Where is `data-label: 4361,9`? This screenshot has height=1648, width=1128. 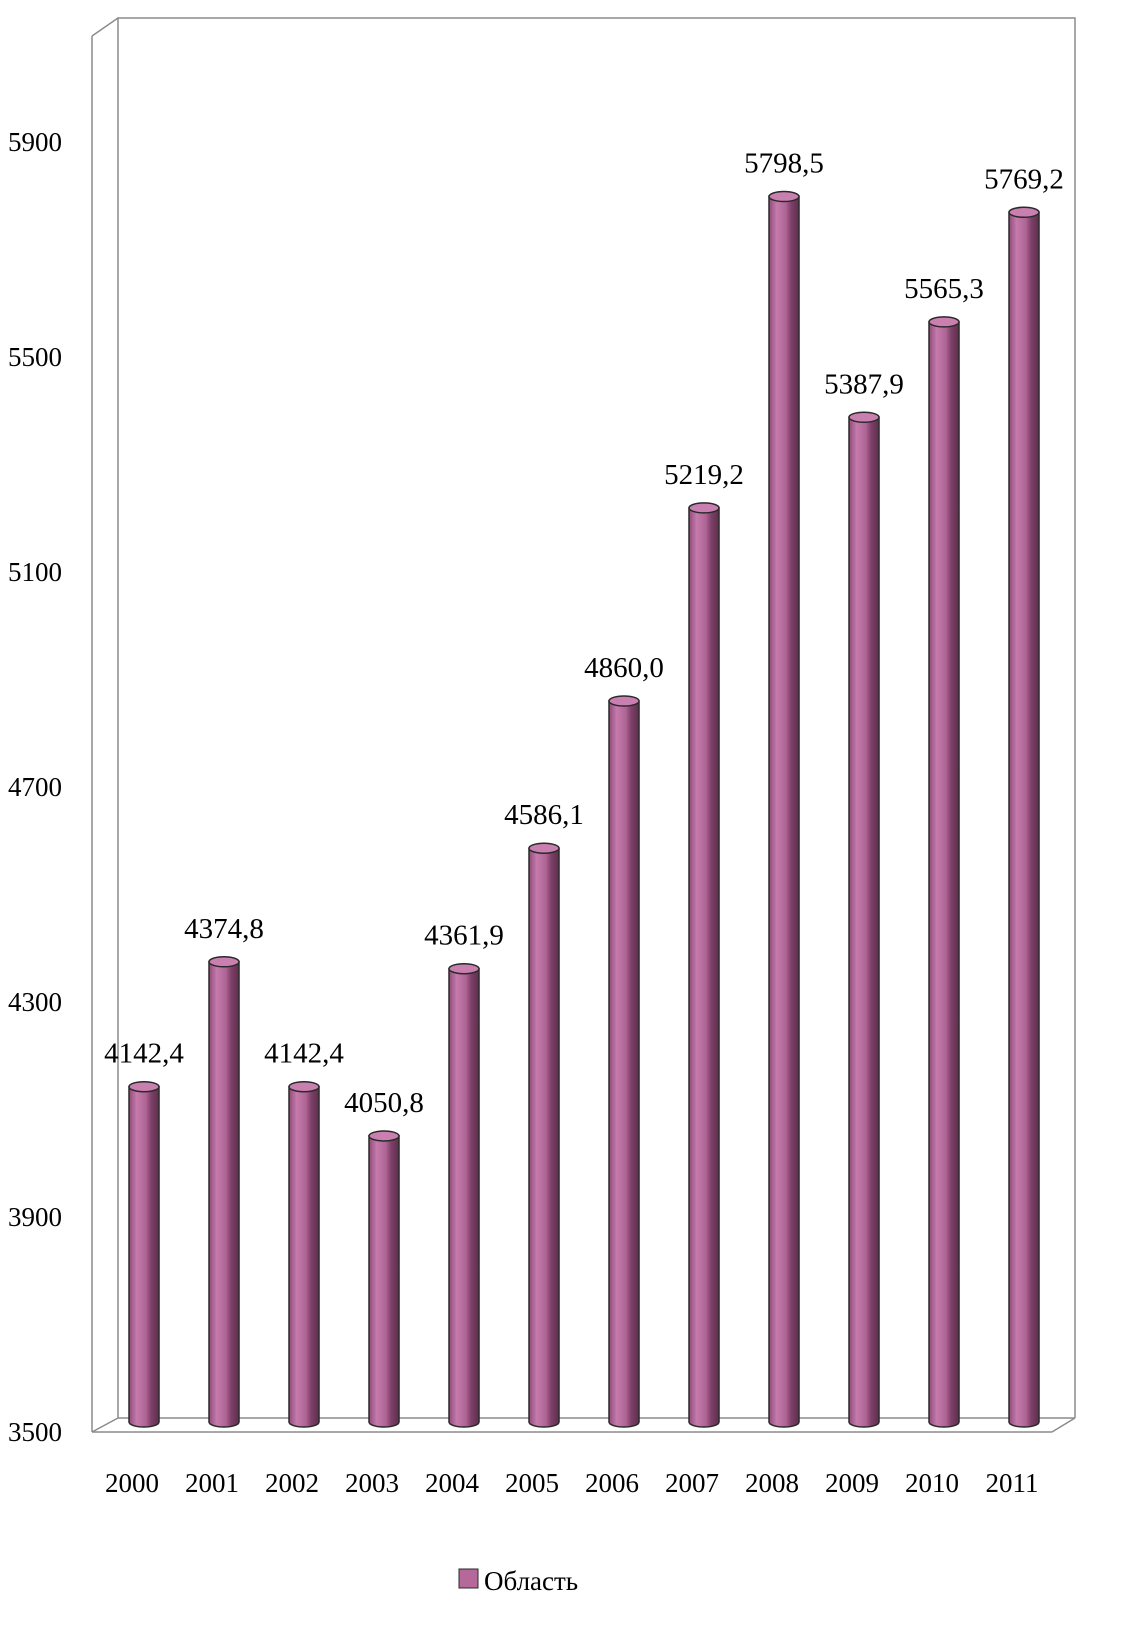 data-label: 4361,9 is located at coordinates (464, 936).